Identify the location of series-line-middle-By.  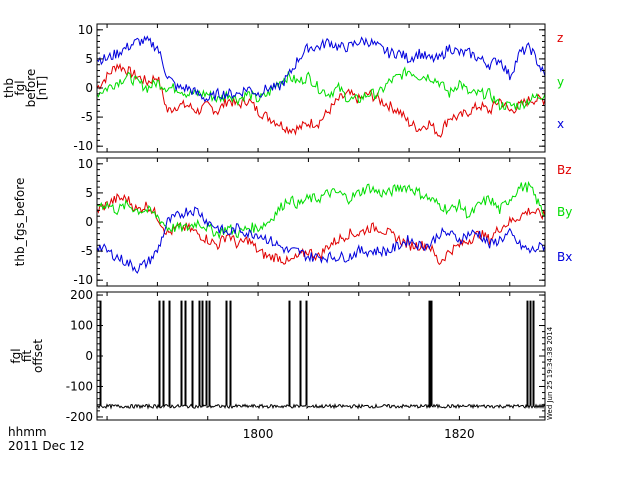
(321, 210).